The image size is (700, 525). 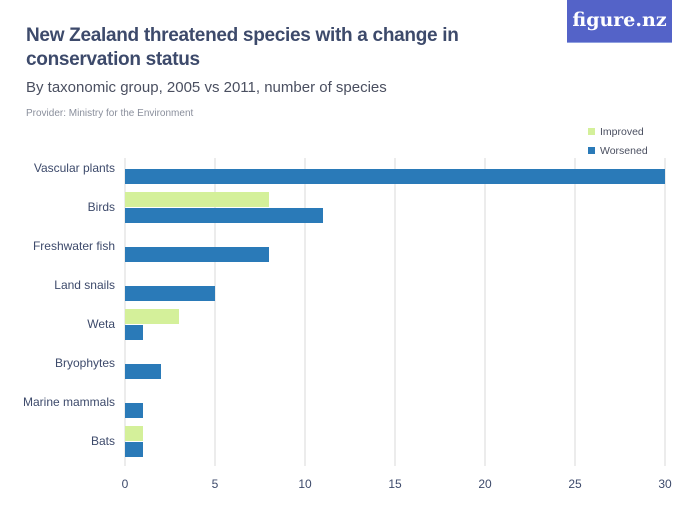 I want to click on category-label: Vascular plants, so click(x=74, y=168).